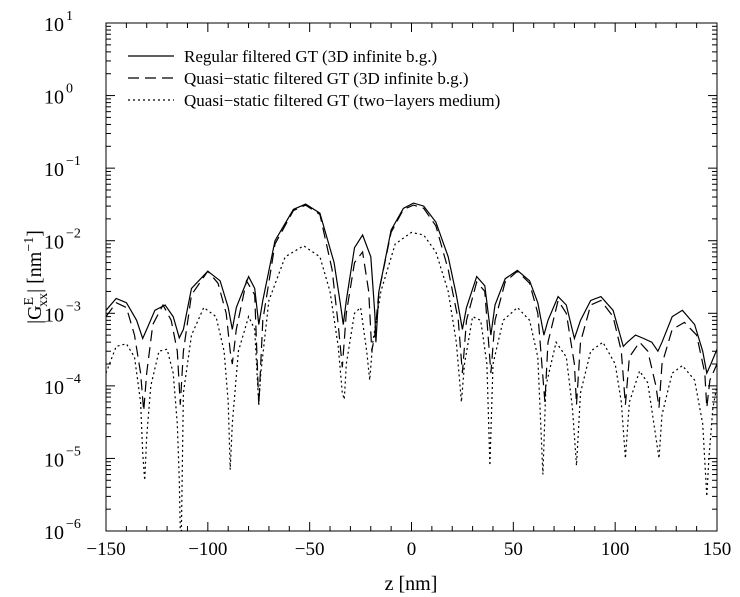 The height and width of the screenshot is (597, 740). I want to click on y-axis-label-end: ], so click(35, 233).